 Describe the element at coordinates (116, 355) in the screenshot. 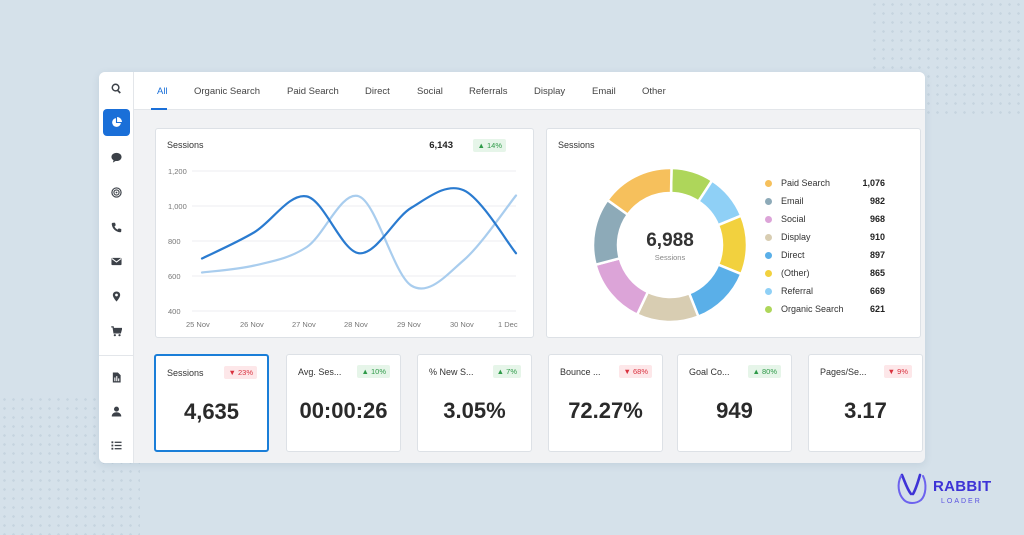

I see `sidebar-divider` at that location.